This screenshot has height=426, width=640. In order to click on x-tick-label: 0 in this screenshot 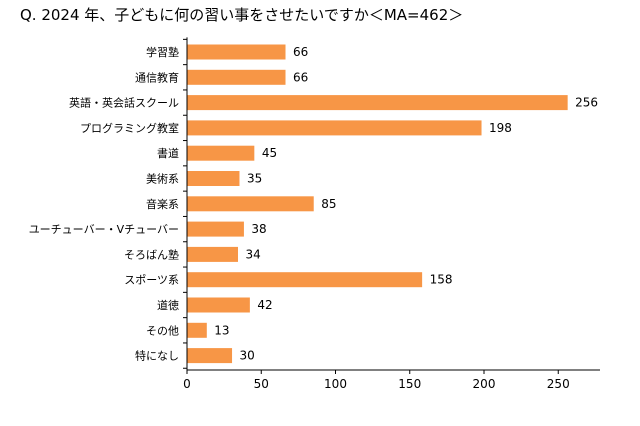, I will do `click(187, 384)`.